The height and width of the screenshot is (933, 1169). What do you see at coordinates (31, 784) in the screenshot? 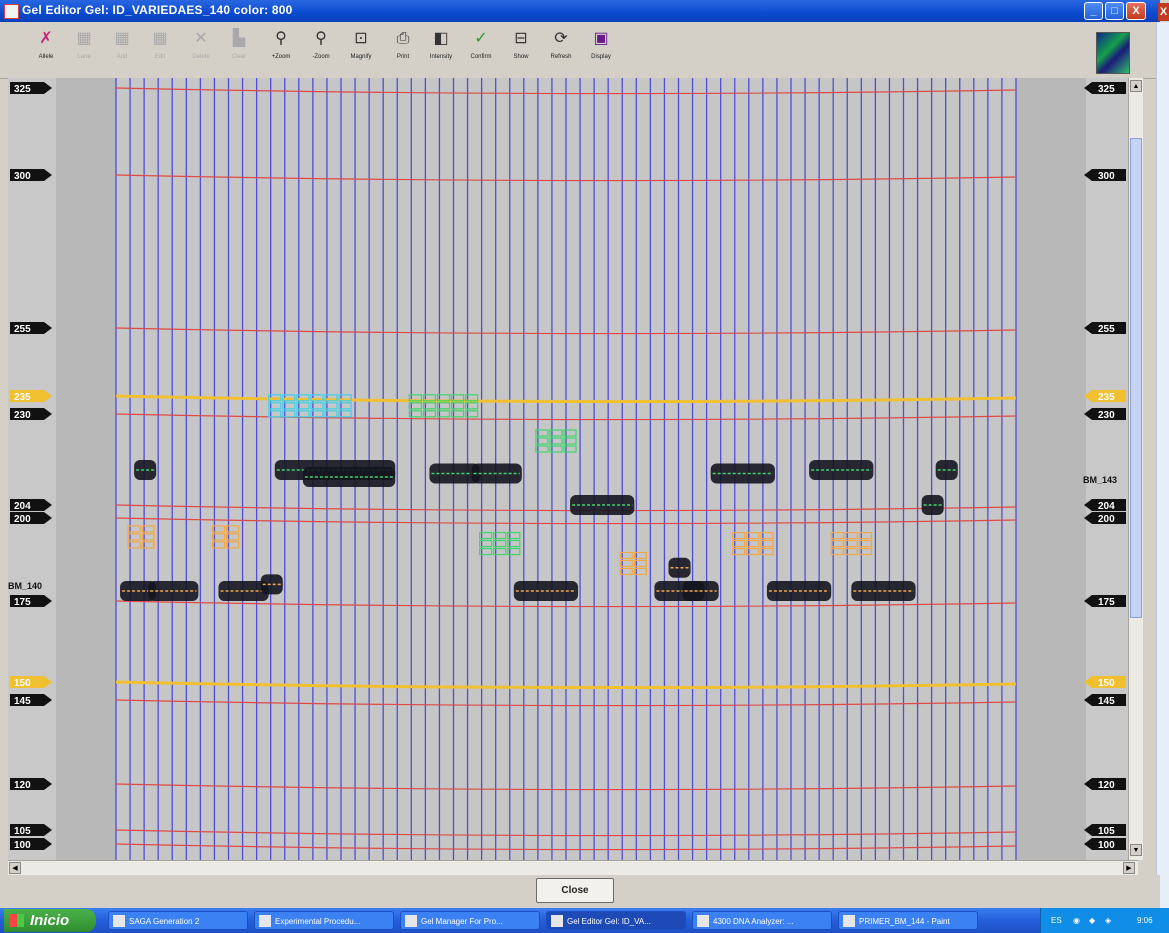
I see `left-size-marker: 120` at bounding box center [31, 784].